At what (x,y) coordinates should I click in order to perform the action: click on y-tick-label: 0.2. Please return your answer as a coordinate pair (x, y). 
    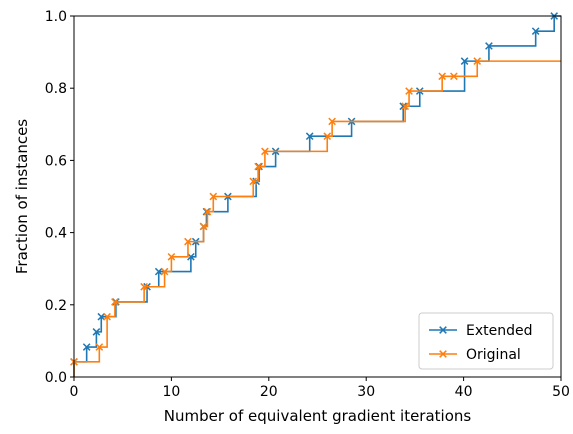
    Looking at the image, I should click on (56, 306).